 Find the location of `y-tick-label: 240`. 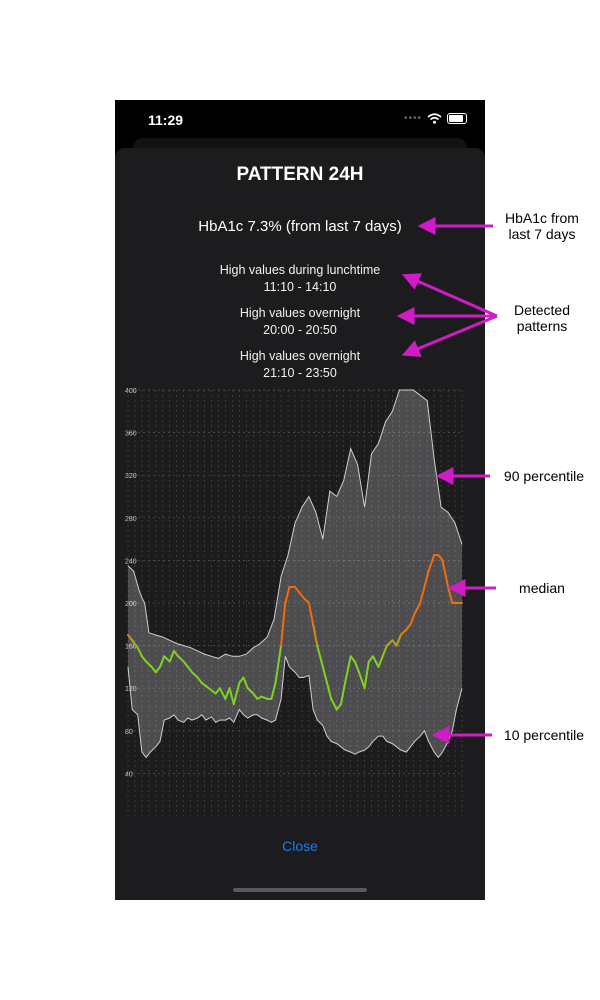

y-tick-label: 240 is located at coordinates (131, 561).